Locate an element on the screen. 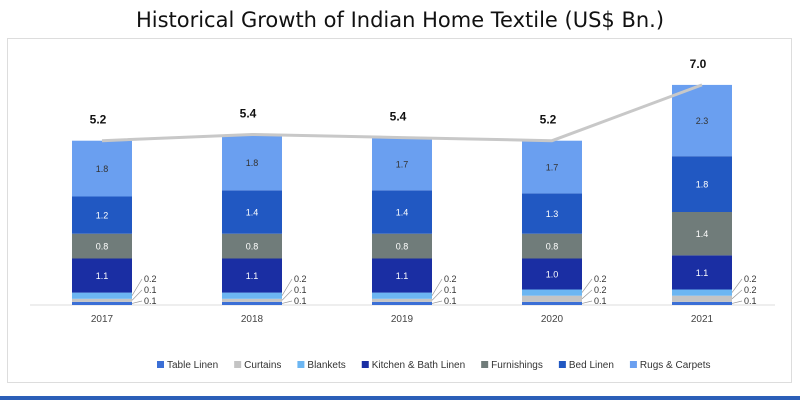 This screenshot has width=800, height=400. data-label: 2.3 is located at coordinates (702, 121).